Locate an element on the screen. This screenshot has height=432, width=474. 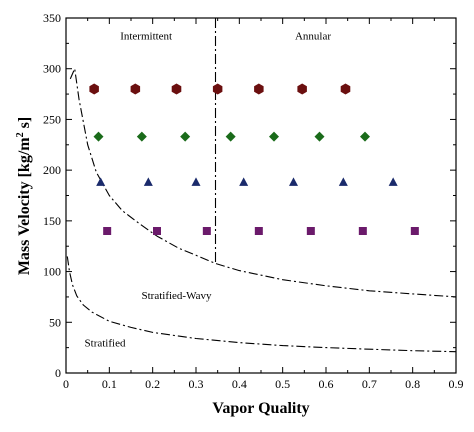
region-label: Intermittent is located at coordinates (146, 36).